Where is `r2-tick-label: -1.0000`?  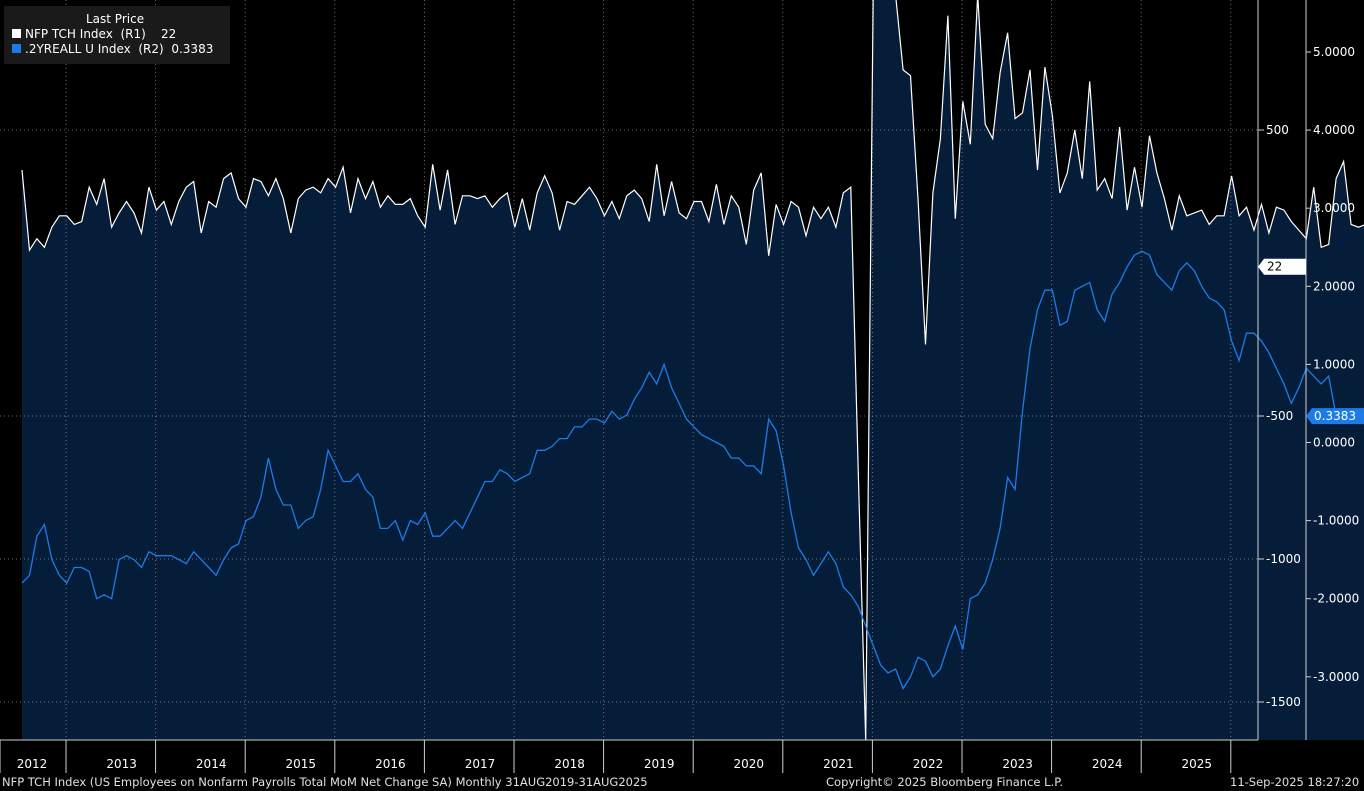 r2-tick-label: -1.0000 is located at coordinates (1336, 521).